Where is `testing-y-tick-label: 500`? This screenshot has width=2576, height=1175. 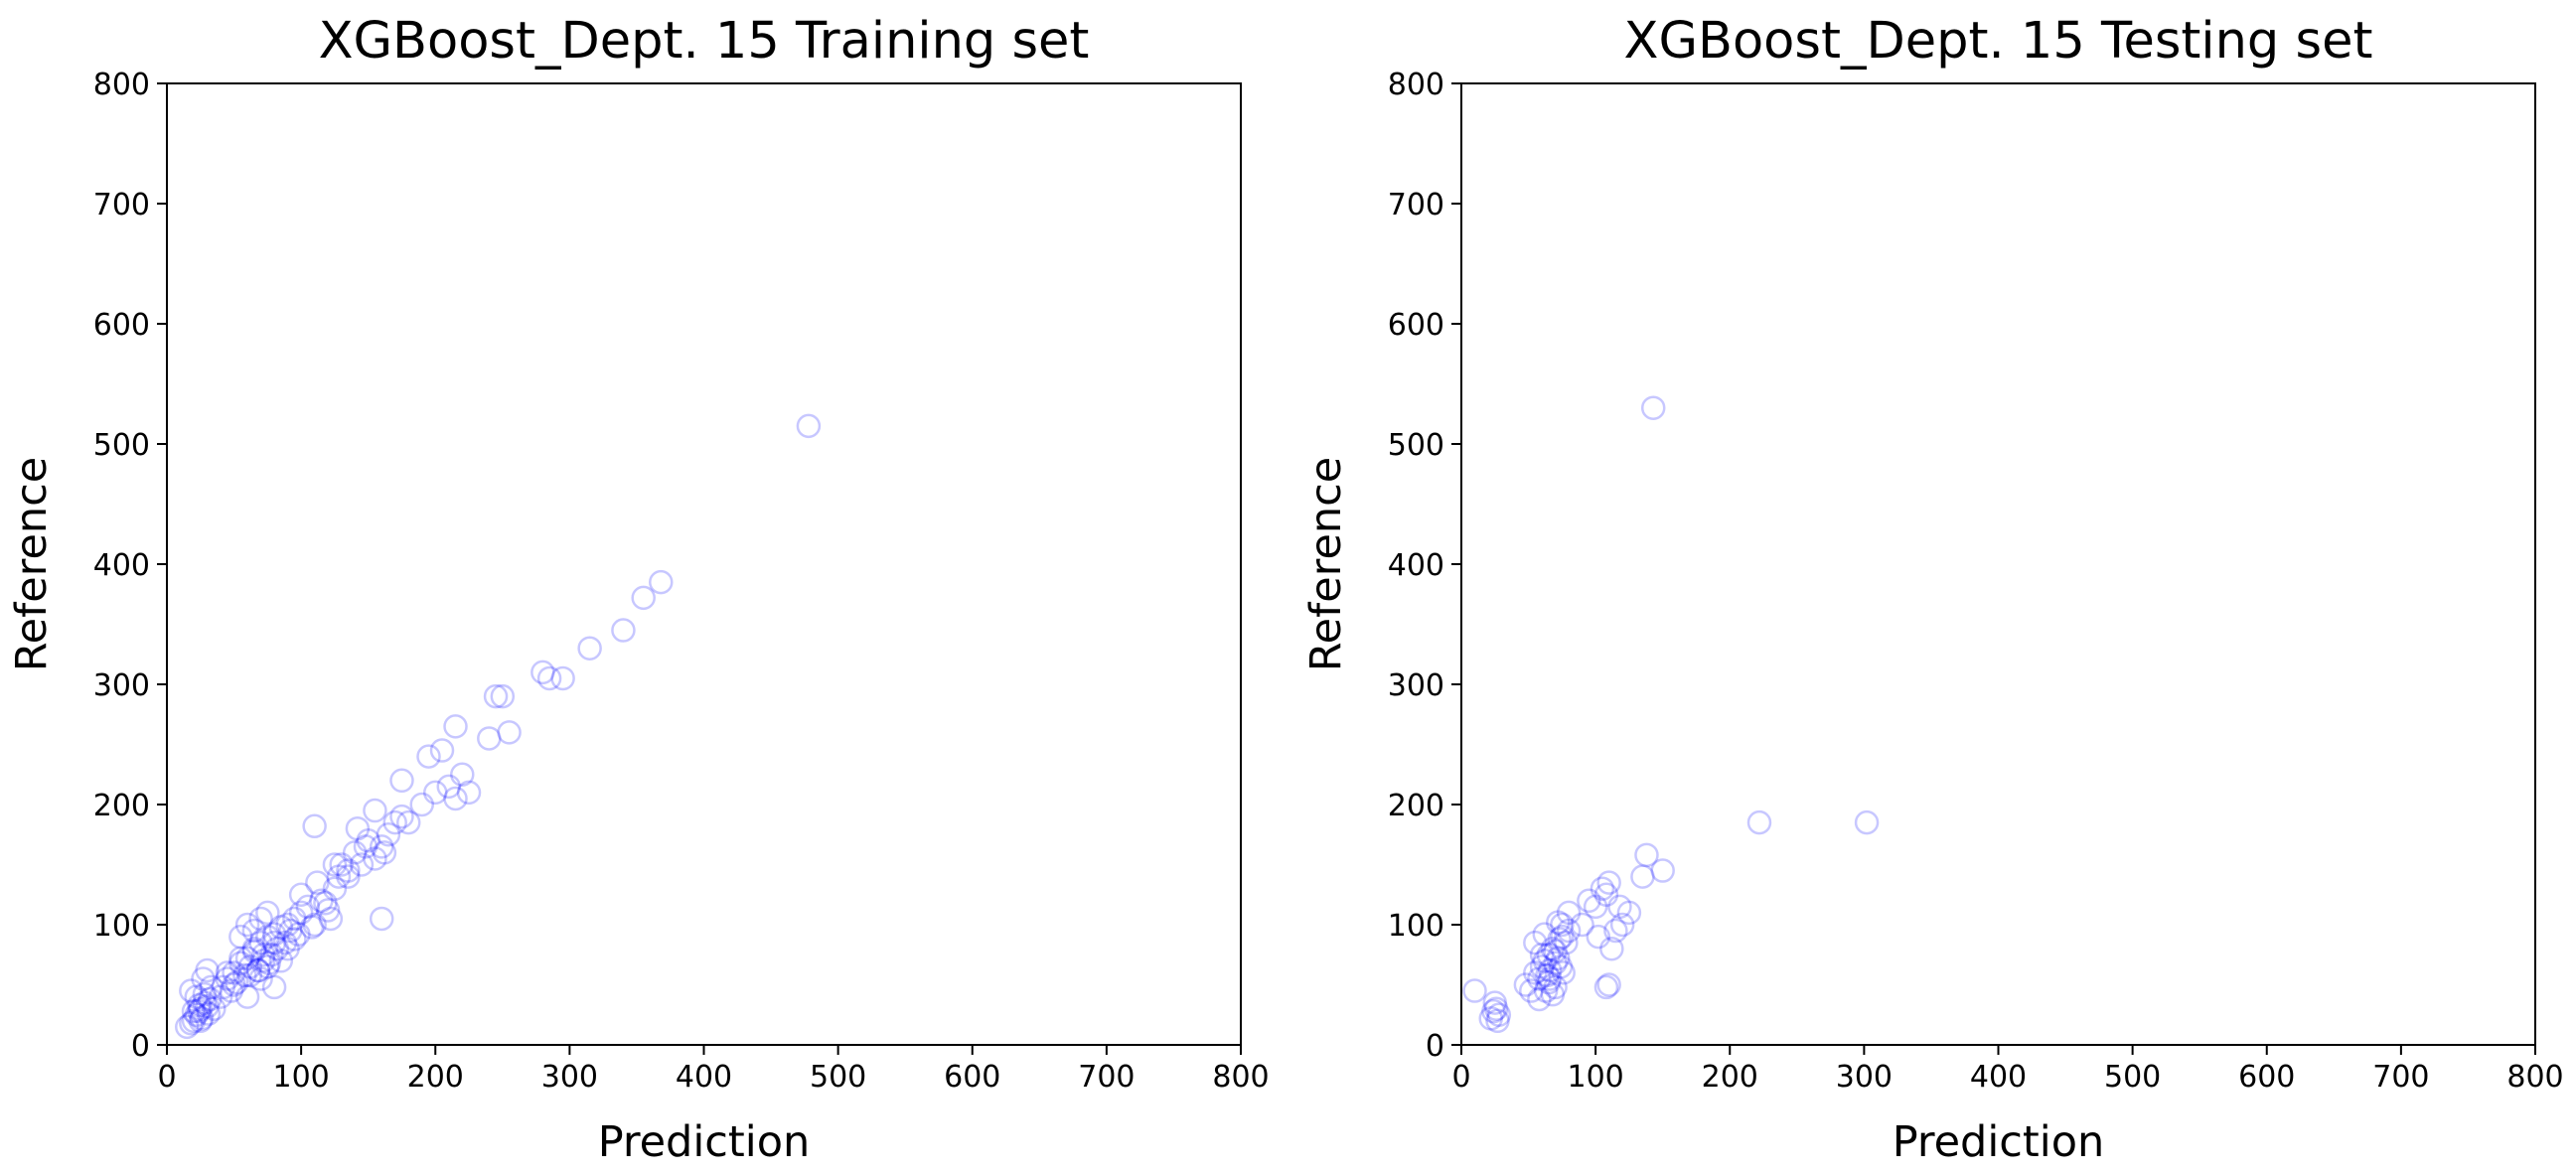
testing-y-tick-label: 500 is located at coordinates (1416, 445).